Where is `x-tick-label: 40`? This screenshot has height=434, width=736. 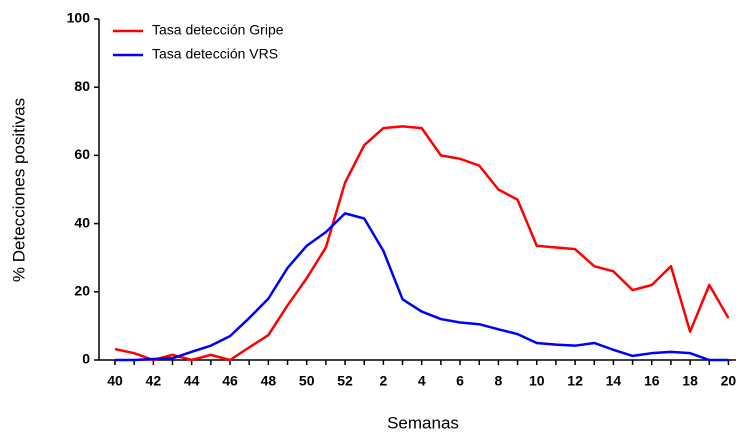
x-tick-label: 40 is located at coordinates (115, 381).